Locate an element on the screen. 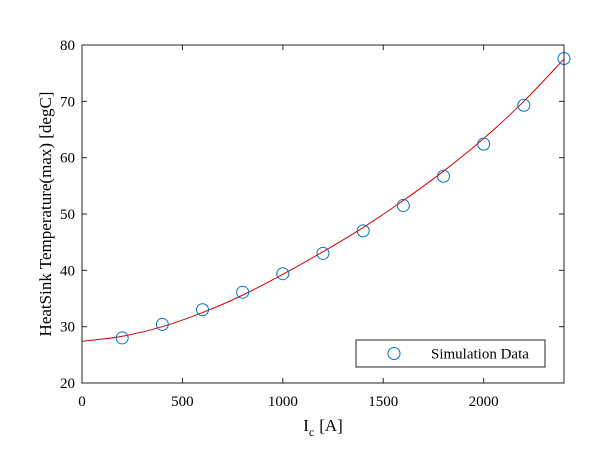  y-tick-label: 40 is located at coordinates (67, 271).